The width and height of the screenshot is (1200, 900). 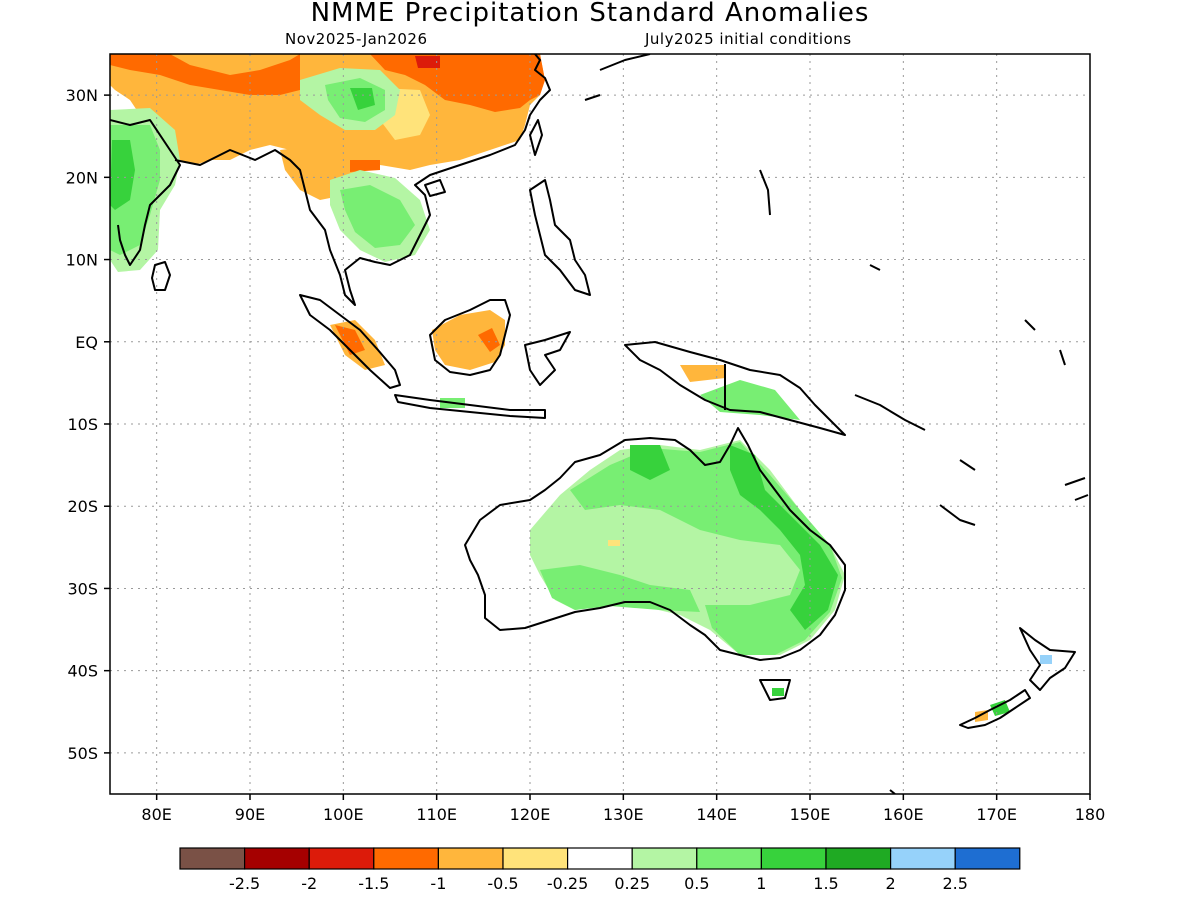 I want to click on map-title: NMME Precipitation Standard Anomalies, so click(x=590, y=14).